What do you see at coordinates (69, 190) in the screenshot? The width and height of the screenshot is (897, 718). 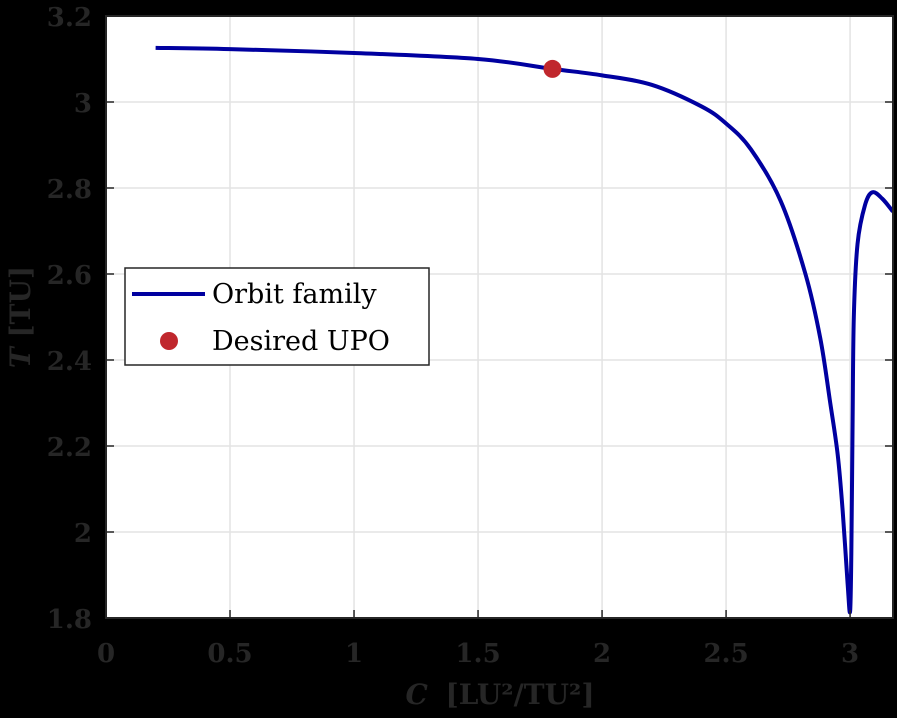 I see `y-tick-label: 2.8` at bounding box center [69, 190].